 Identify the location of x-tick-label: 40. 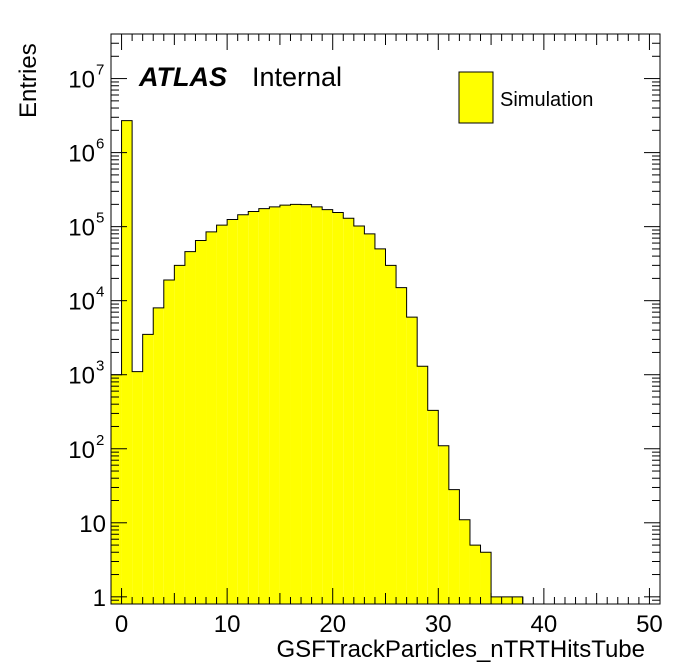
(544, 624).